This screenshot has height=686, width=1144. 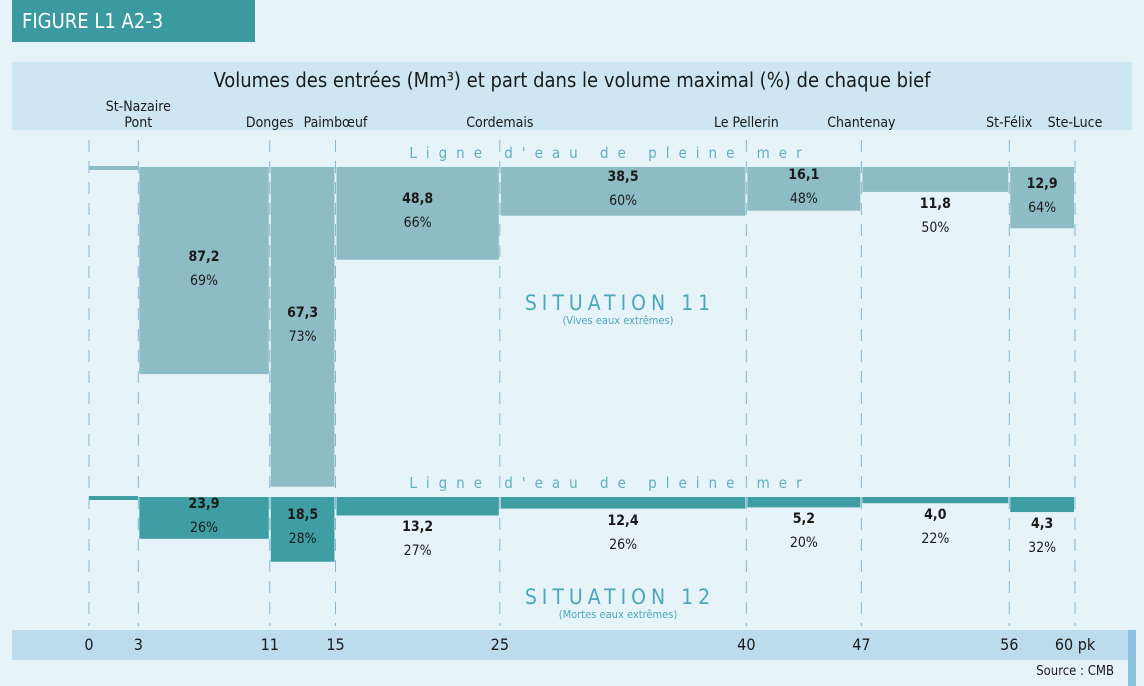 What do you see at coordinates (572, 645) in the screenshot?
I see `axis-band` at bounding box center [572, 645].